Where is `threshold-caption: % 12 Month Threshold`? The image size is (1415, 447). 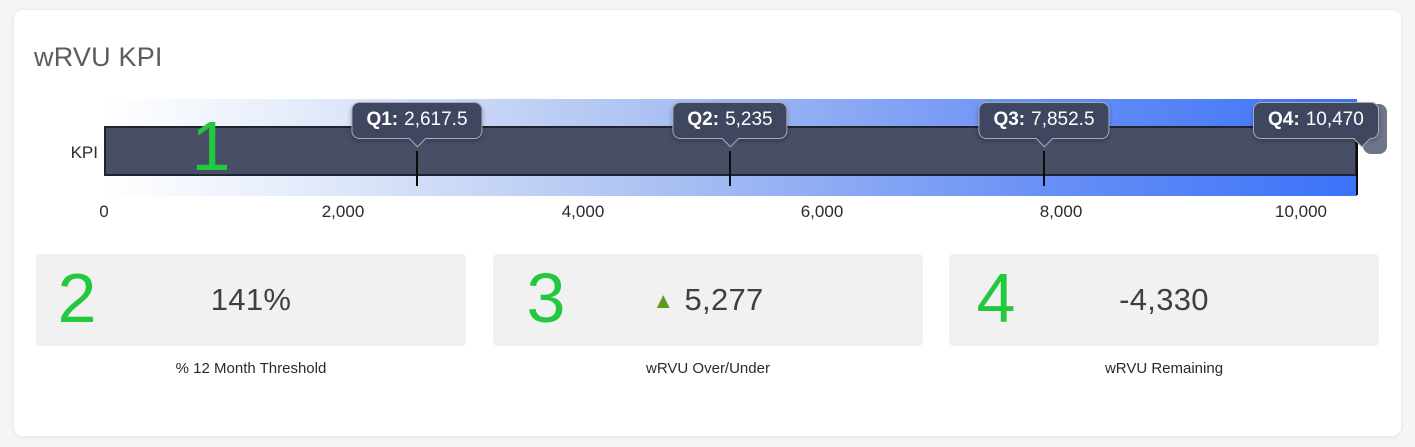 threshold-caption: % 12 Month Threshold is located at coordinates (251, 368).